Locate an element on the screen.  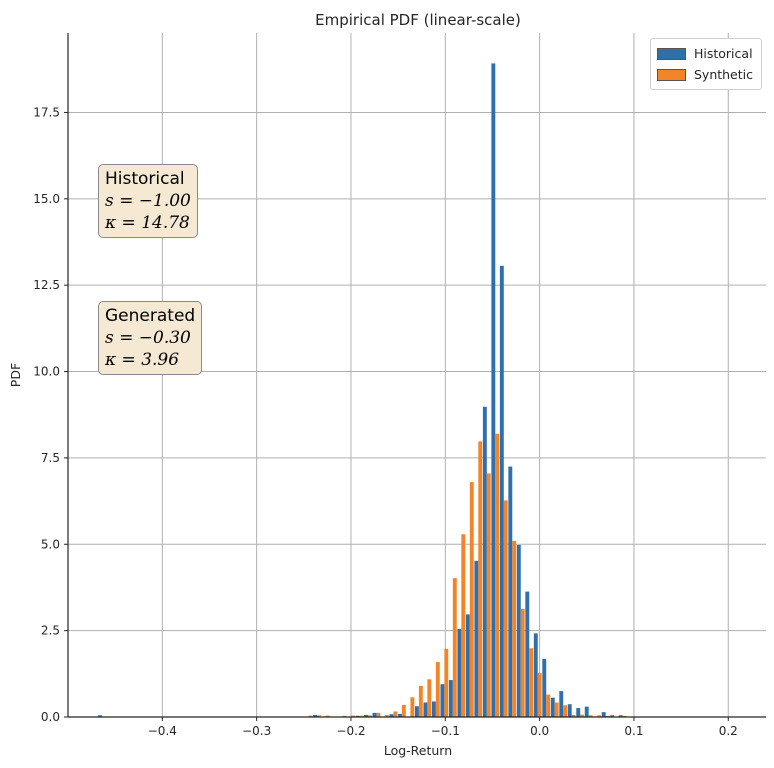
x-tick-label: −0.4 is located at coordinates (162, 731).